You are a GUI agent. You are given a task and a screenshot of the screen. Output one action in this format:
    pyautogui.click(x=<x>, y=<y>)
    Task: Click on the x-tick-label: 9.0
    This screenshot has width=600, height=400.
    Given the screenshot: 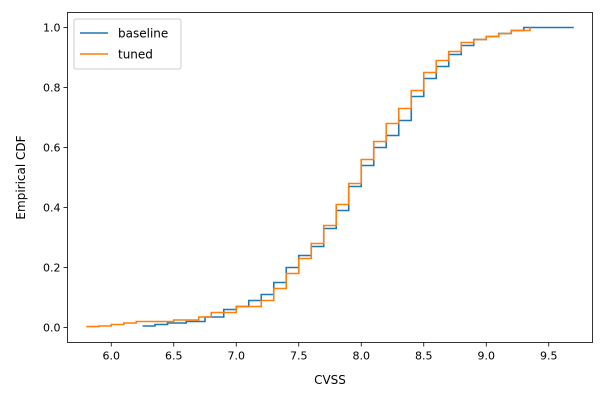 What is the action you would take?
    pyautogui.click(x=487, y=356)
    